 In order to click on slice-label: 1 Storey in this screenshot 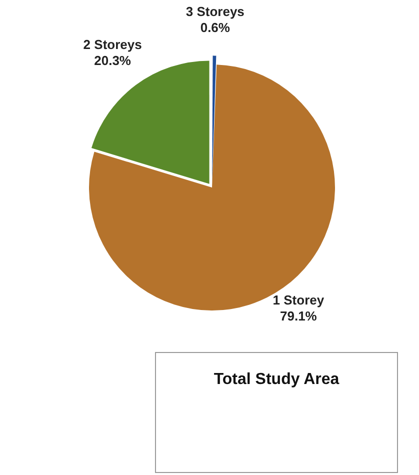, I will do `click(298, 300)`.